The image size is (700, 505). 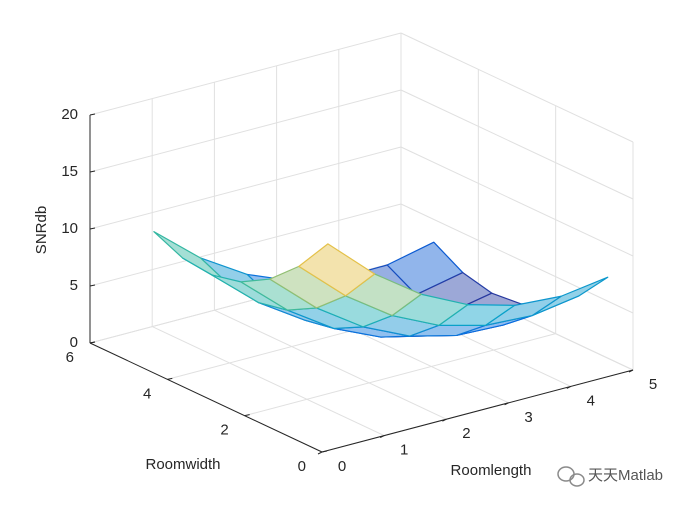 What do you see at coordinates (571, 476) in the screenshot?
I see `watermark-icon` at bounding box center [571, 476].